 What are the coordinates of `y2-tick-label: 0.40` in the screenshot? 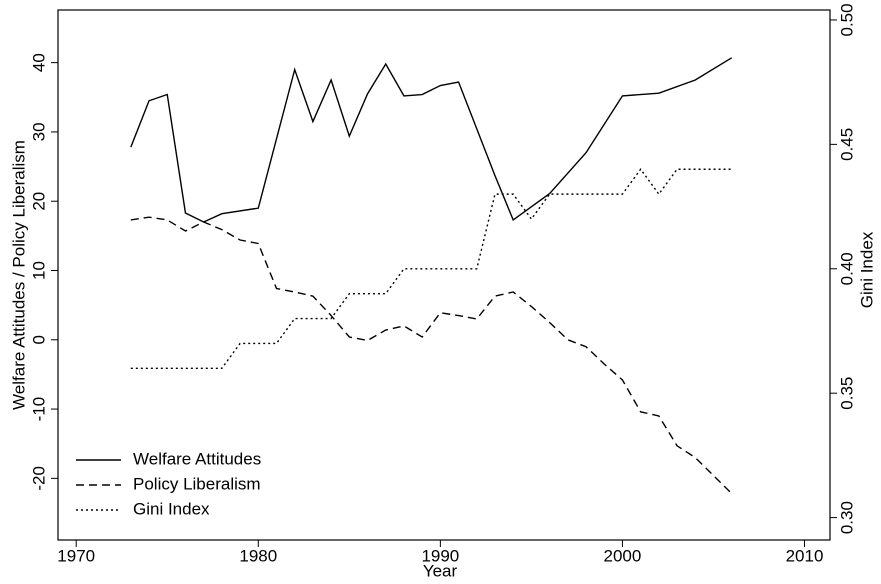 It's located at (846, 268).